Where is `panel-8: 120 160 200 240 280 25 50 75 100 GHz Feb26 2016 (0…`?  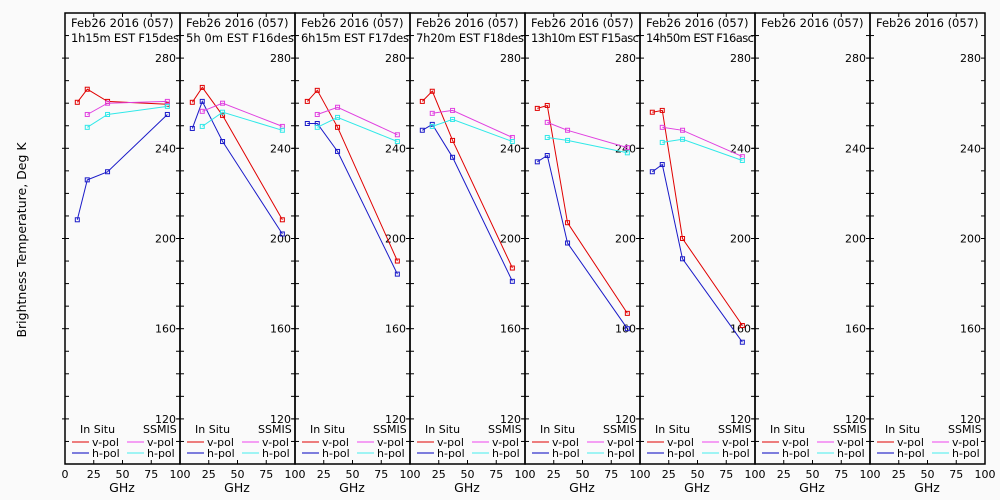 panel-8: 120 160 200 240 280 25 50 75 100 GHz Feb26 2016 (0… is located at coordinates (931, 253).